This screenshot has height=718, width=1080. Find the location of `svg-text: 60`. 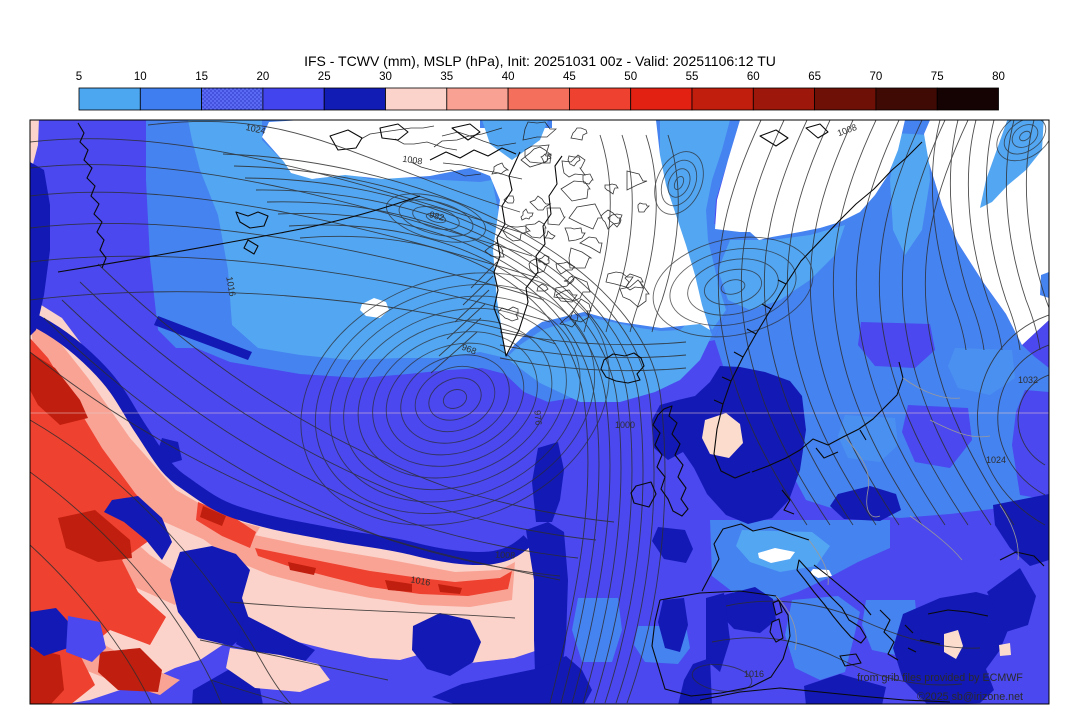

svg-text: 60 is located at coordinates (753, 77).